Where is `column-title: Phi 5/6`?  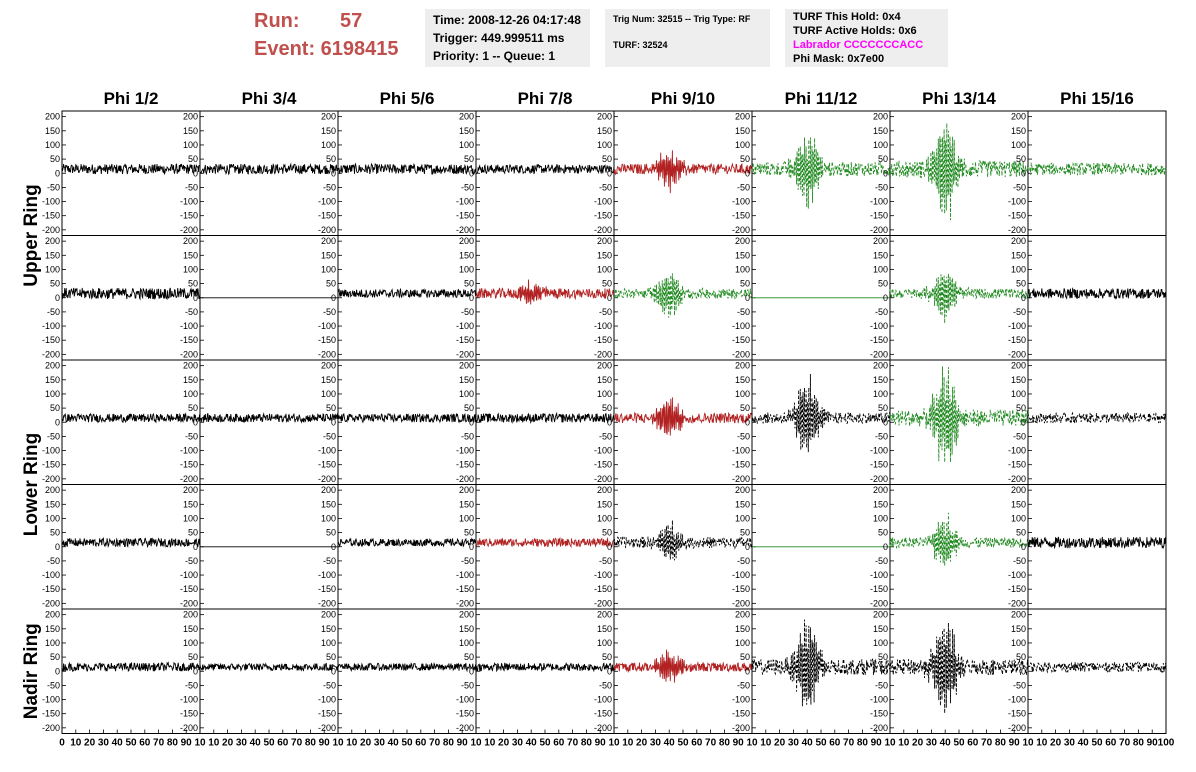
column-title: Phi 5/6 is located at coordinates (407, 98).